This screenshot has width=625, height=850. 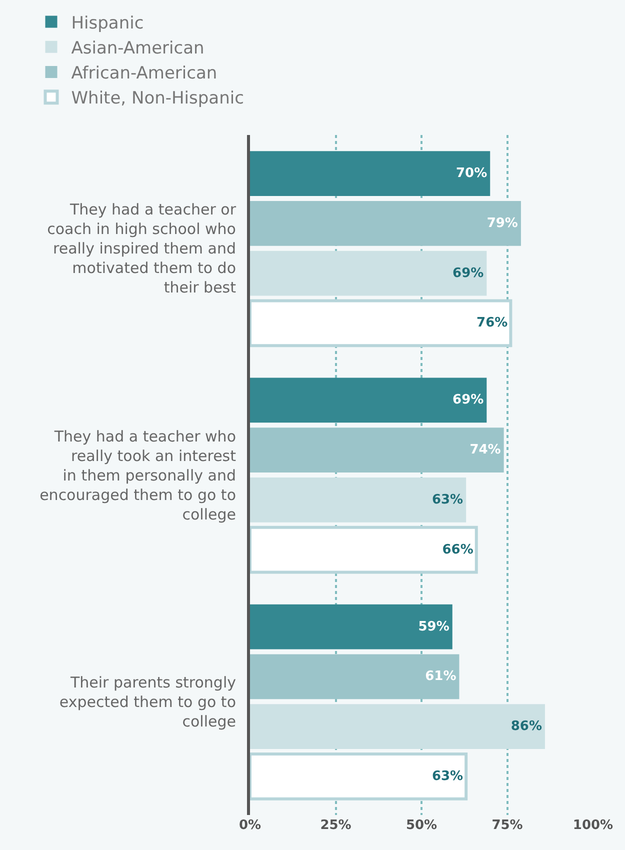 What do you see at coordinates (147, 701) in the screenshot?
I see `y-tick-label: Their parents strongly expected them to go to college` at bounding box center [147, 701].